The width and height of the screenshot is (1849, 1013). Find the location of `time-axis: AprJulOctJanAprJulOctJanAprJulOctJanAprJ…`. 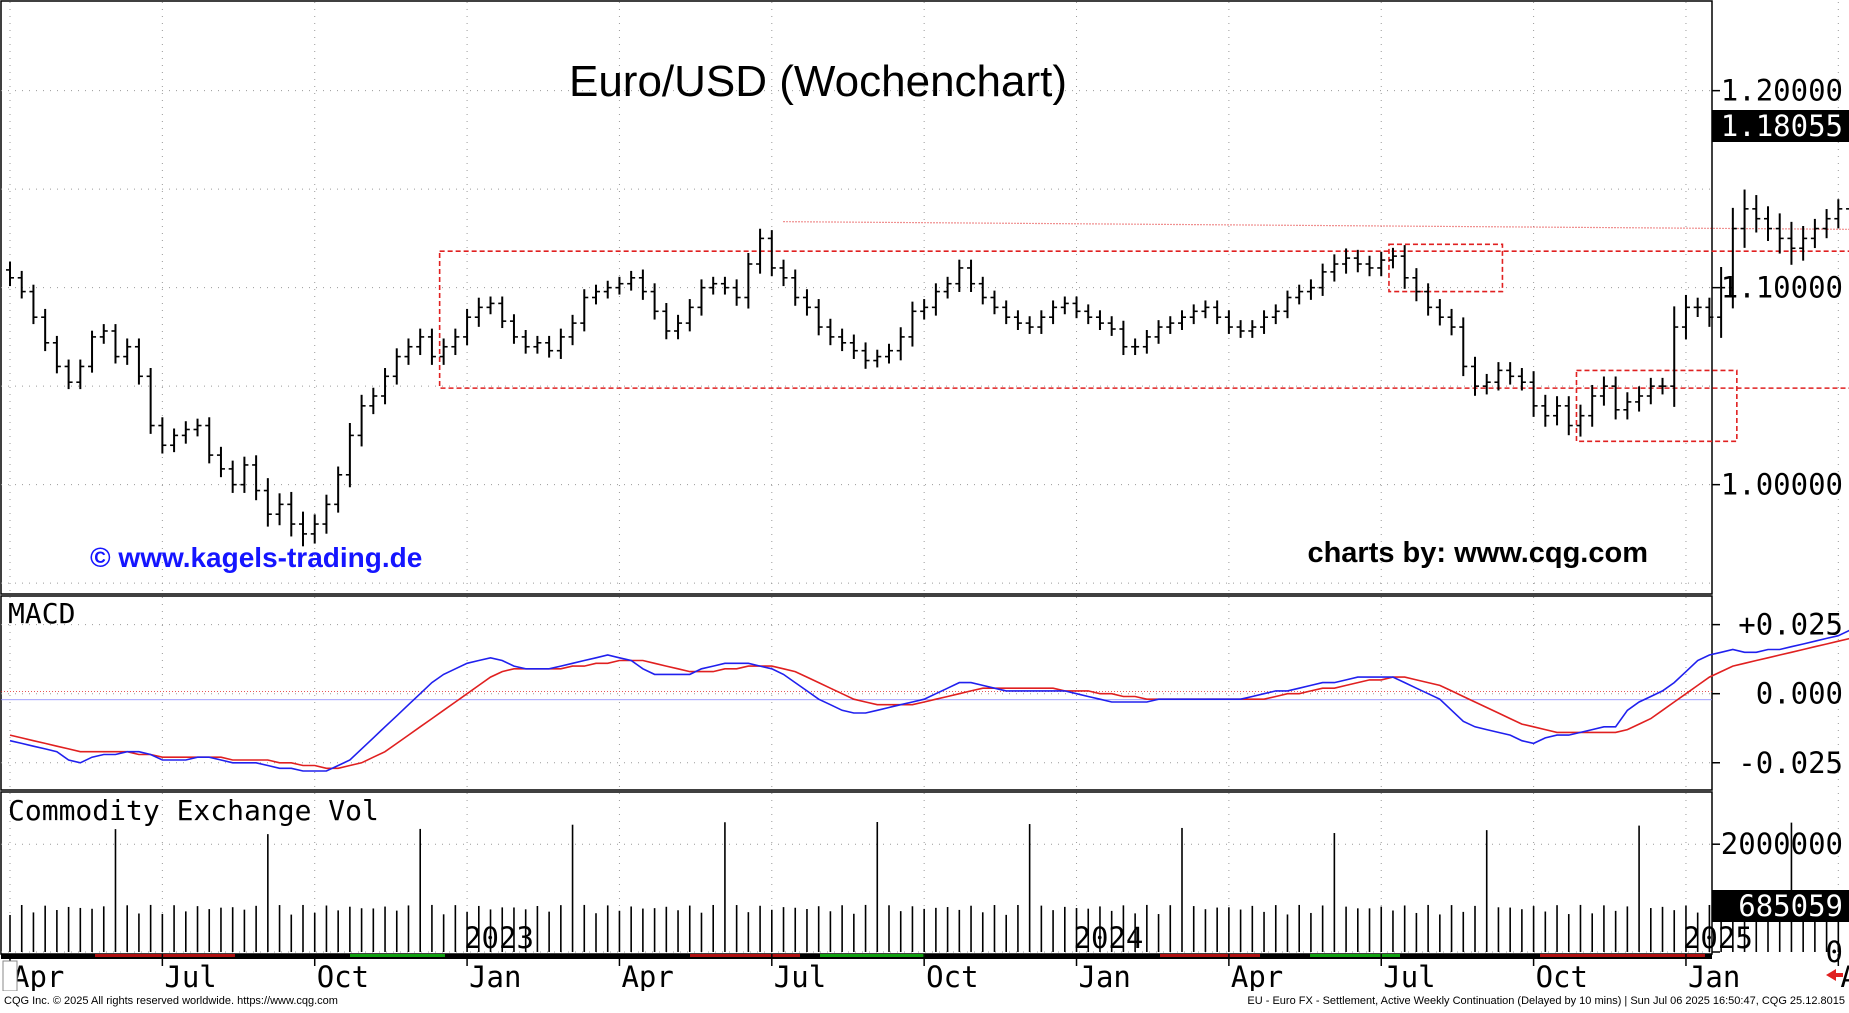

time-axis: AprJulOctJanAprJulOctJanAprJulOctJanAprJ… is located at coordinates (925, 957).